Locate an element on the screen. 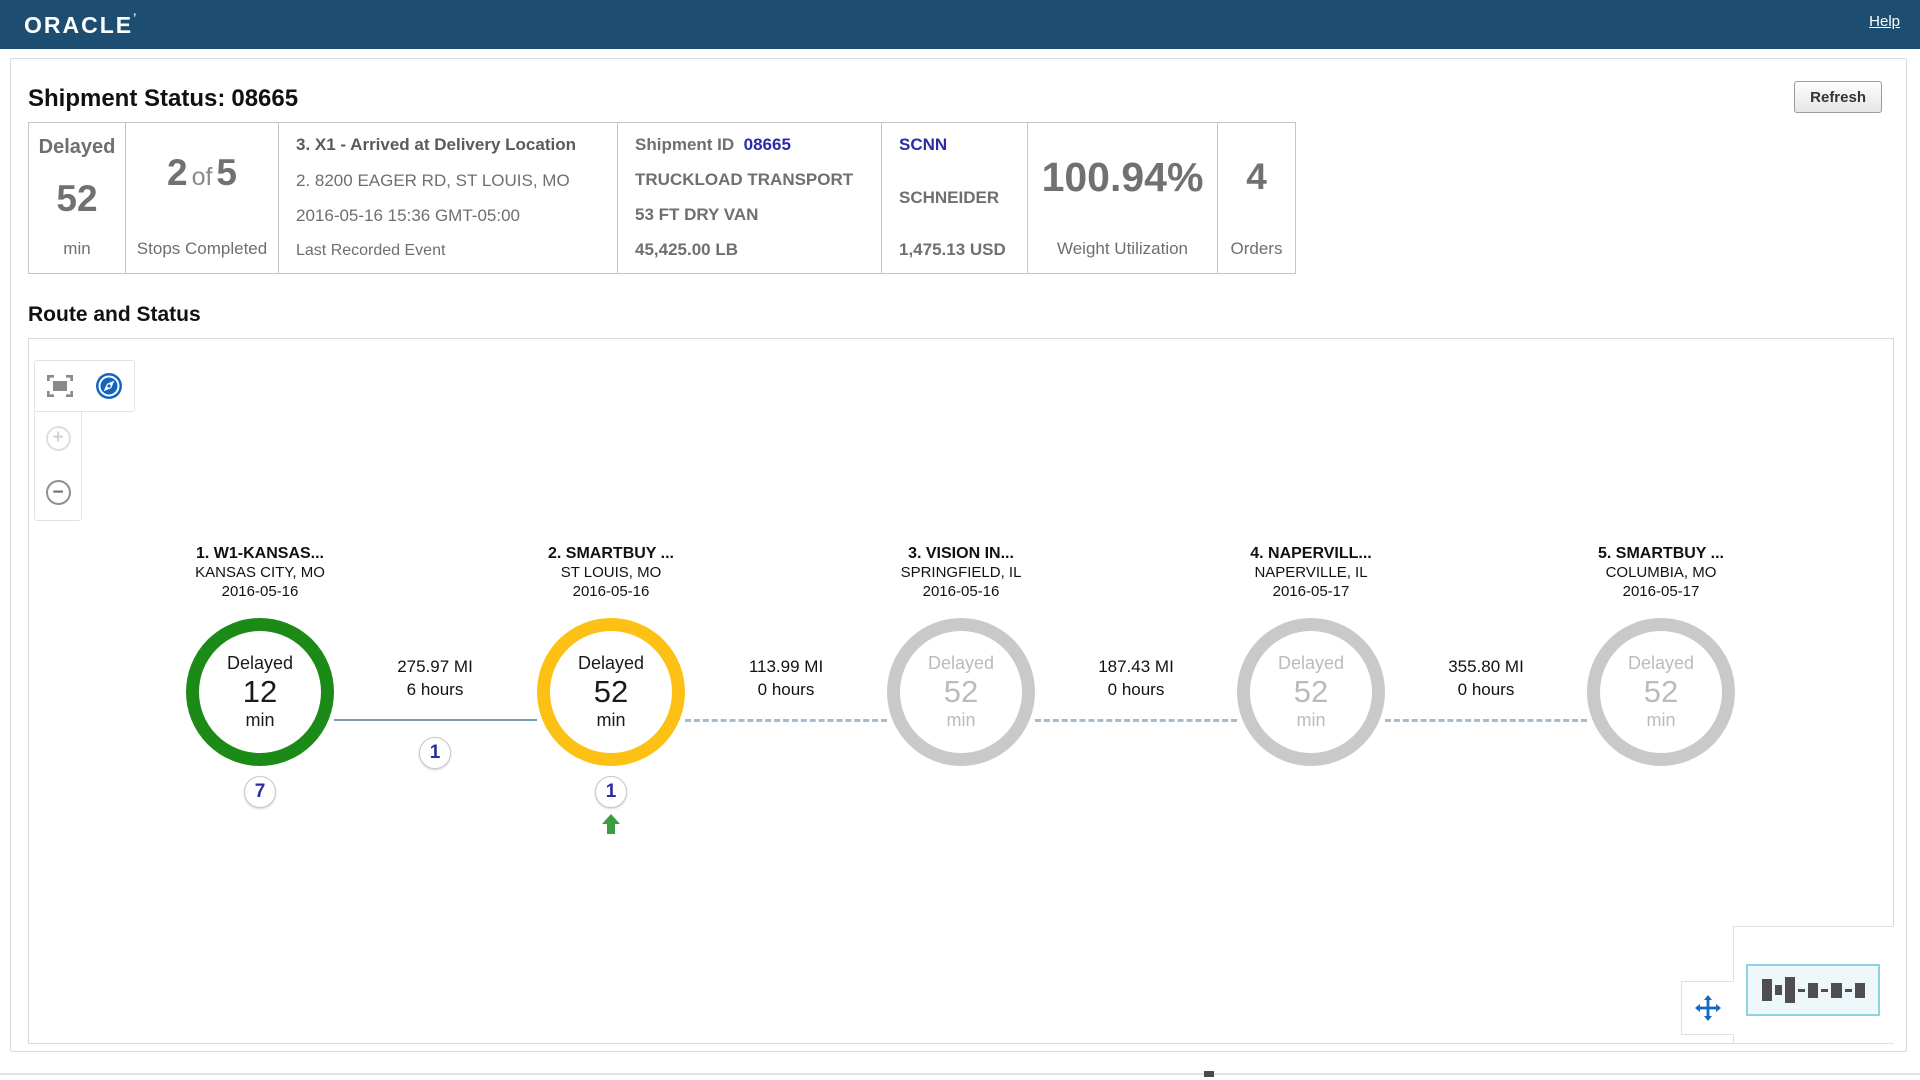 The image size is (1920, 1080). page-title: Shipment Status: 08665 is located at coordinates (163, 99).